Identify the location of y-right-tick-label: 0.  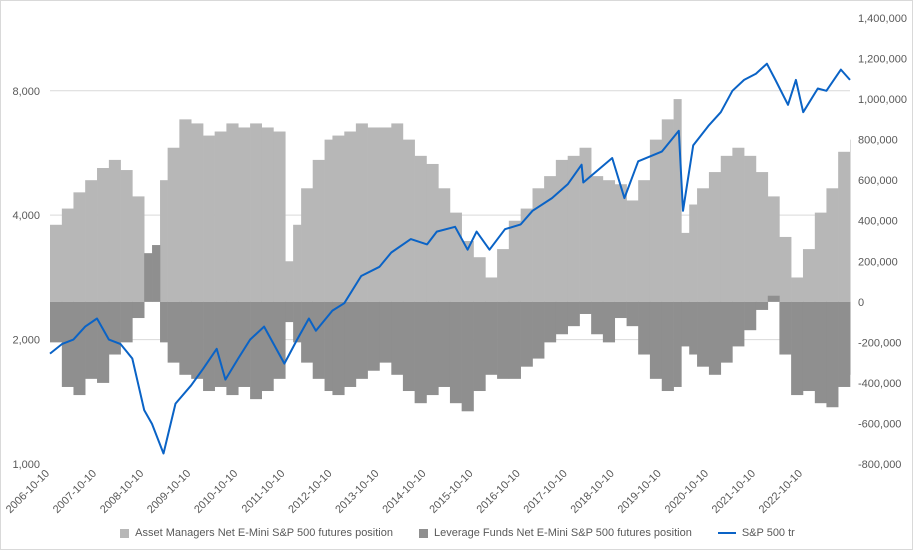
(861, 303).